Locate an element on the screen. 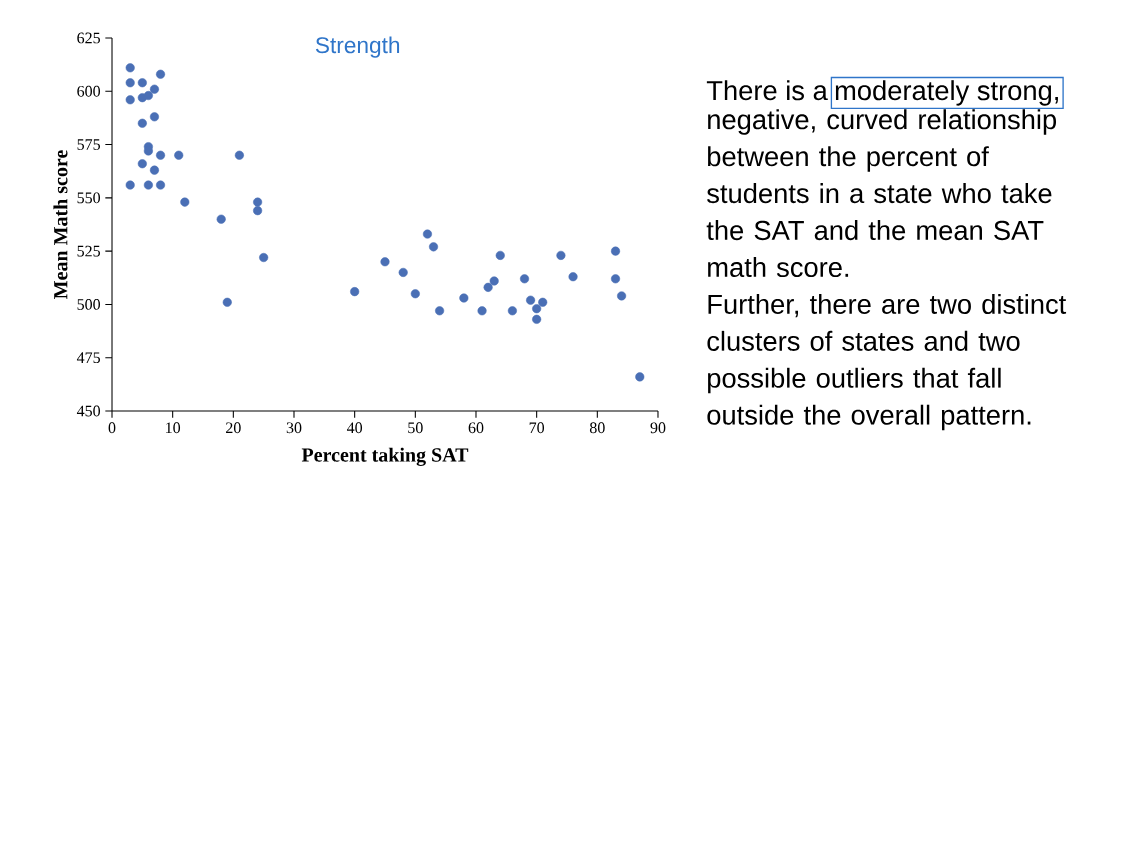 The image size is (1129, 849). x-tick-label: 90 is located at coordinates (658, 428).